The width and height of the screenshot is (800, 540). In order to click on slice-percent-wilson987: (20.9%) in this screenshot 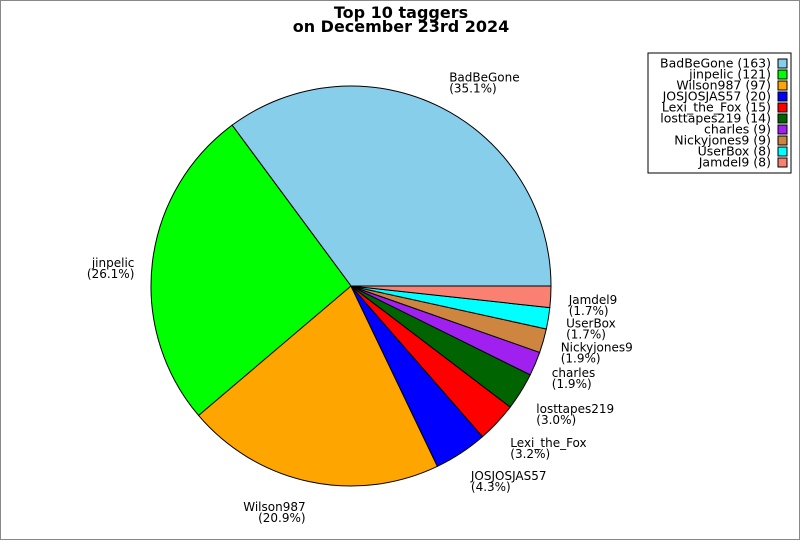, I will do `click(281, 518)`.